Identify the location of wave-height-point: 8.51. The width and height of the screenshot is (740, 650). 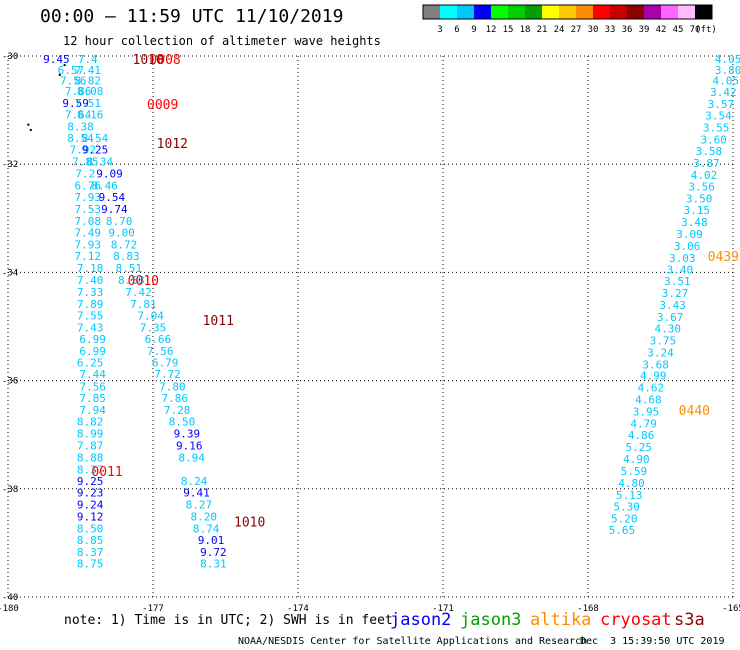
(129, 268).